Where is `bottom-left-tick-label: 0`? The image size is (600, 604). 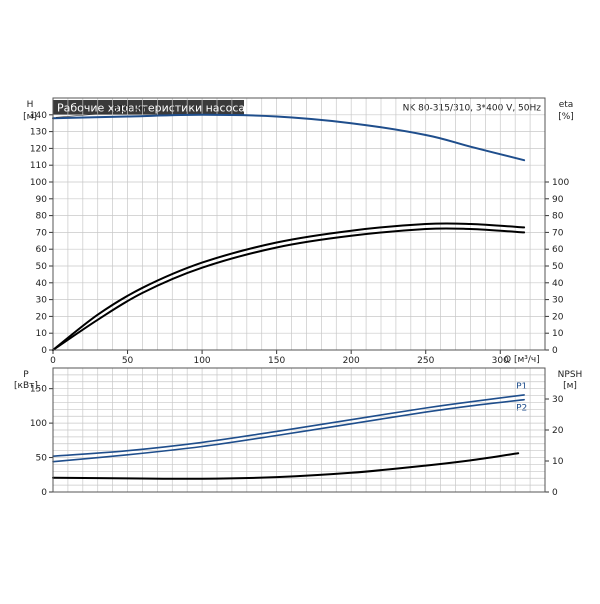
bottom-left-tick-label: 0 is located at coordinates (44, 493).